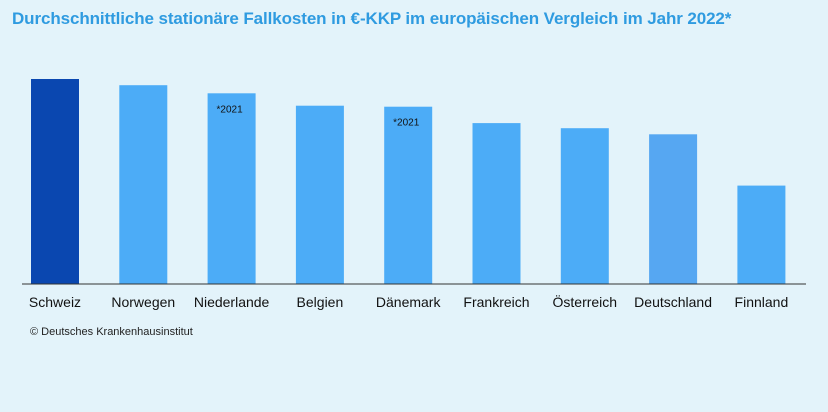 This screenshot has width=828, height=412. What do you see at coordinates (673, 209) in the screenshot?
I see `bar-deutschland` at bounding box center [673, 209].